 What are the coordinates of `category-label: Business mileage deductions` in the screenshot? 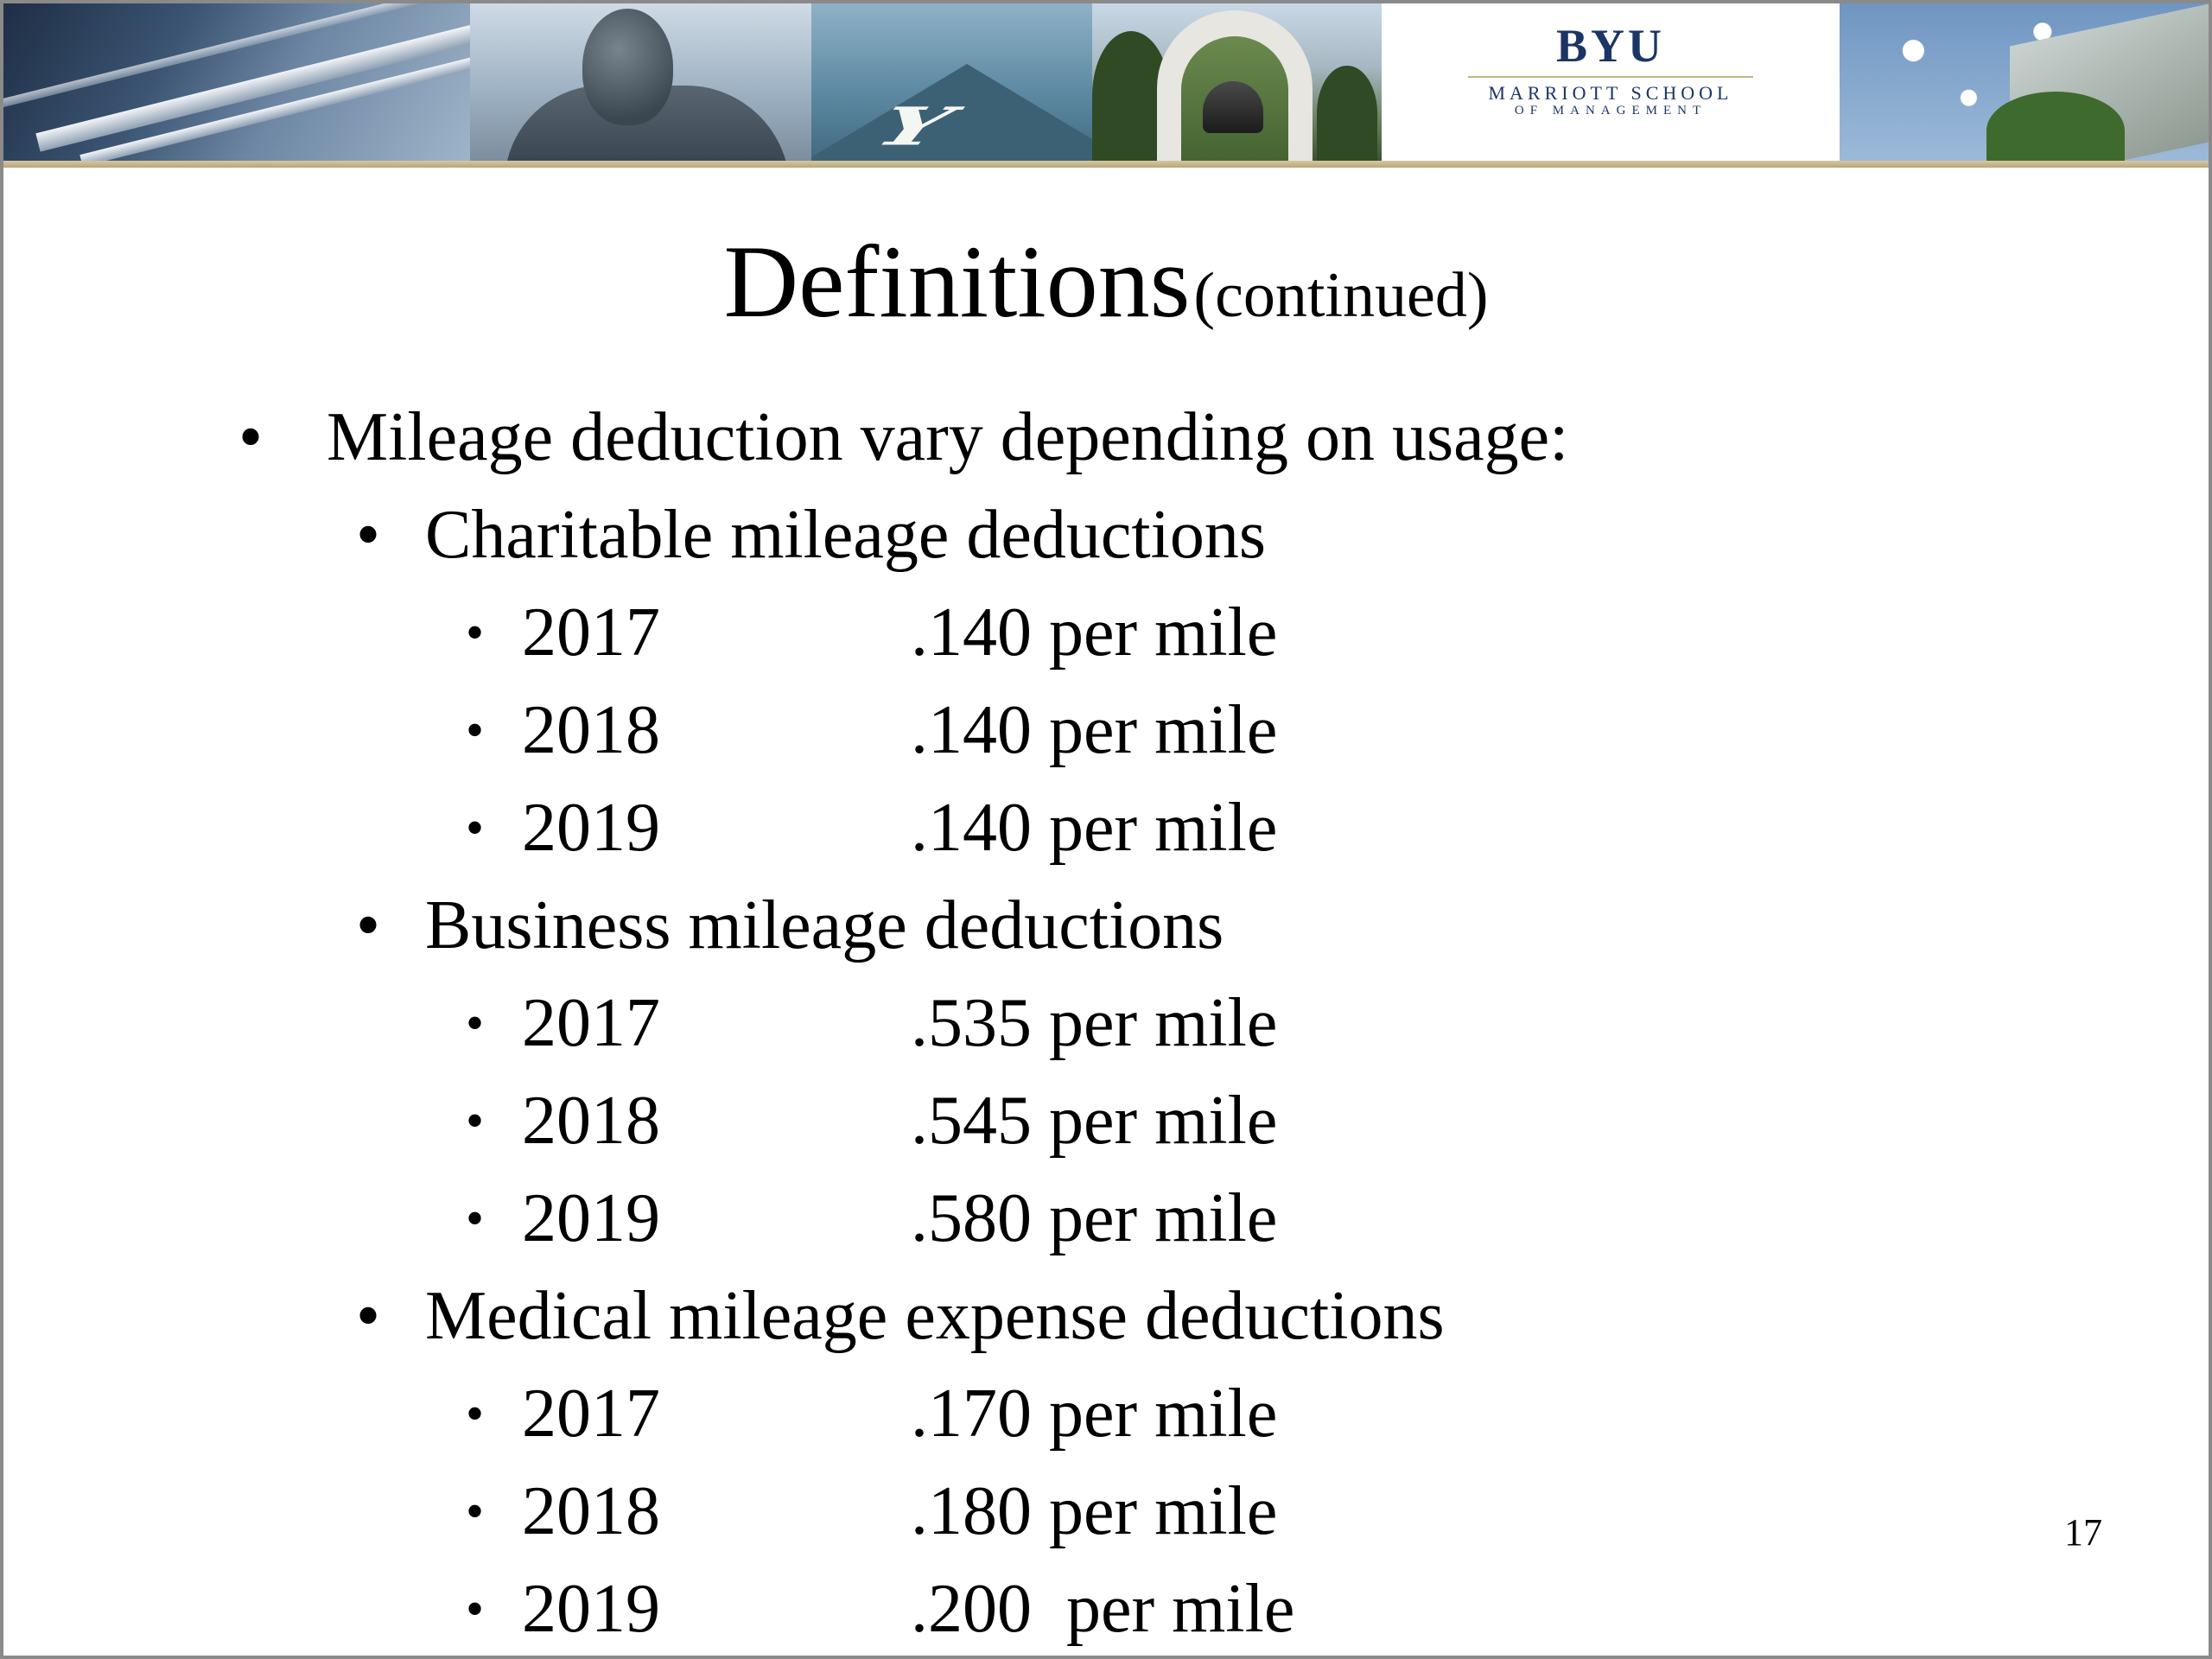 It's located at (824, 925).